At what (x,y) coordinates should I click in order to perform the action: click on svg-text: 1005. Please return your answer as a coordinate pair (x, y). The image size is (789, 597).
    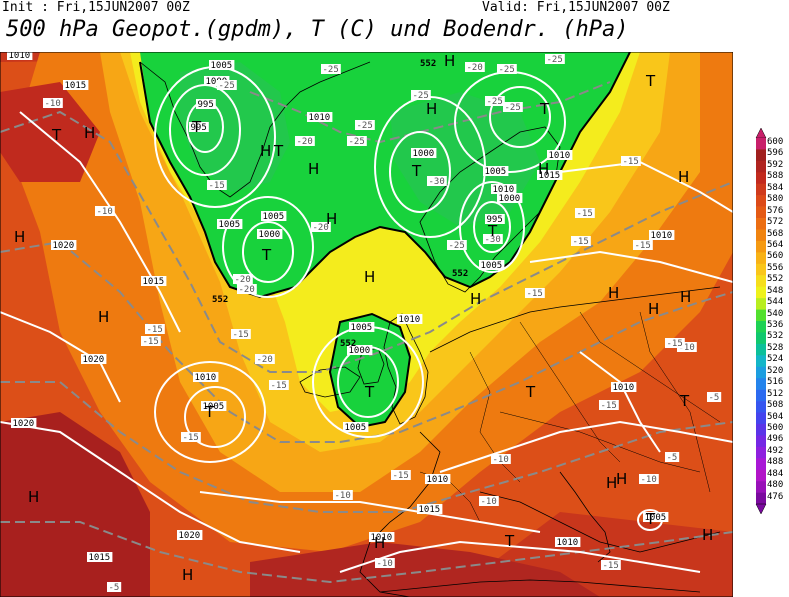
    Looking at the image, I should click on (230, 225).